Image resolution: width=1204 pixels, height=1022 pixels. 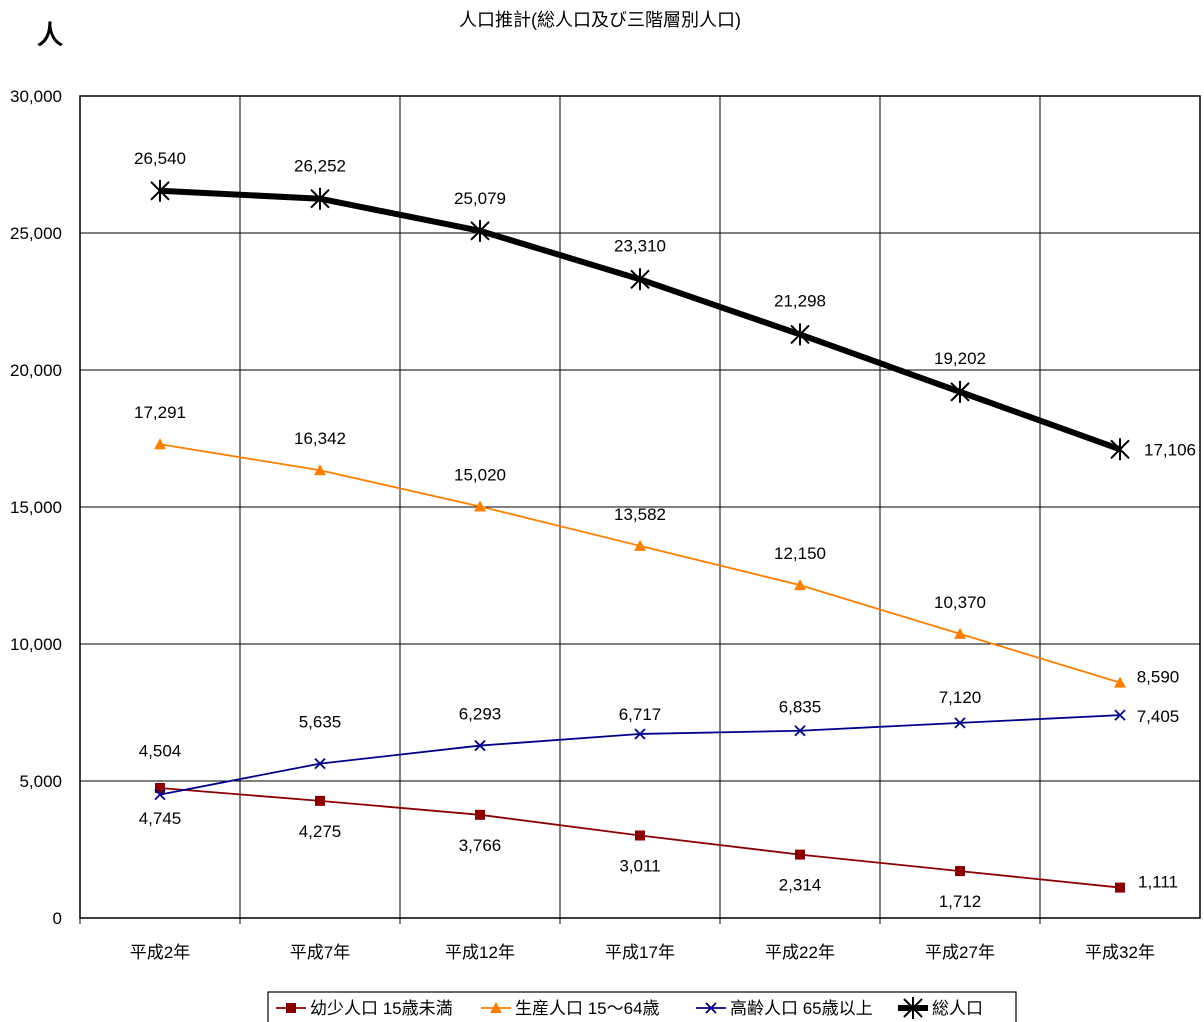 What do you see at coordinates (160, 952) in the screenshot?
I see `x-tick-label: 平成2年` at bounding box center [160, 952].